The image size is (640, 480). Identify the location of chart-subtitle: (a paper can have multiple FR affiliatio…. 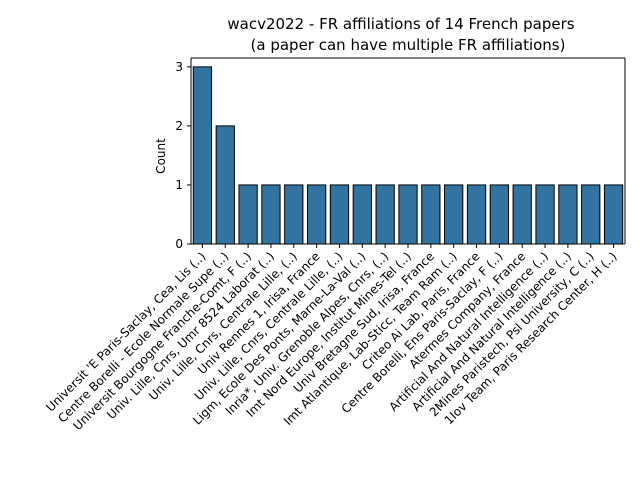
(408, 45).